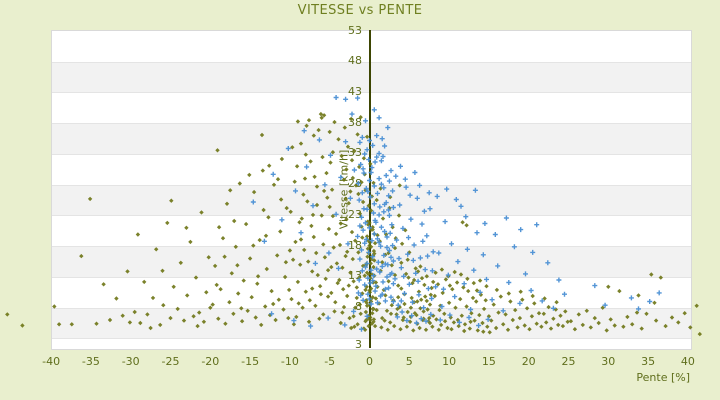  I want to click on x-tick-label: -30, so click(130, 361).